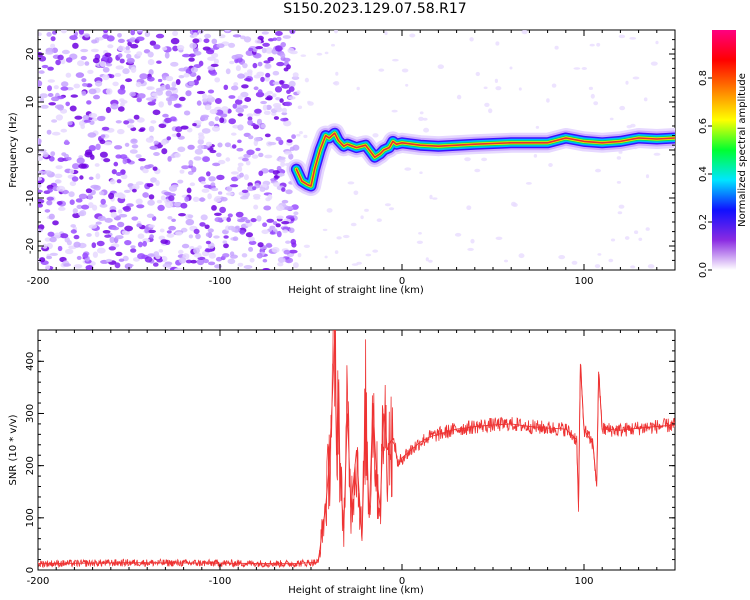  Describe the element at coordinates (480, 159) in the screenshot. I see `spectrogram-signal-trace` at that location.